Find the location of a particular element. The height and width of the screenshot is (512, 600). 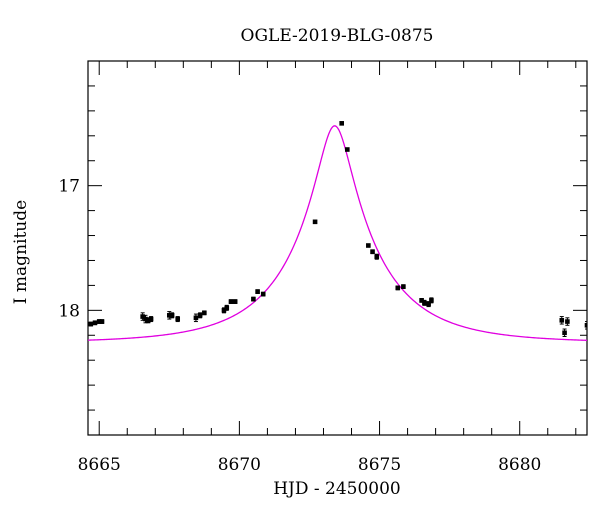

y-tick-label: 17 is located at coordinates (69, 187).